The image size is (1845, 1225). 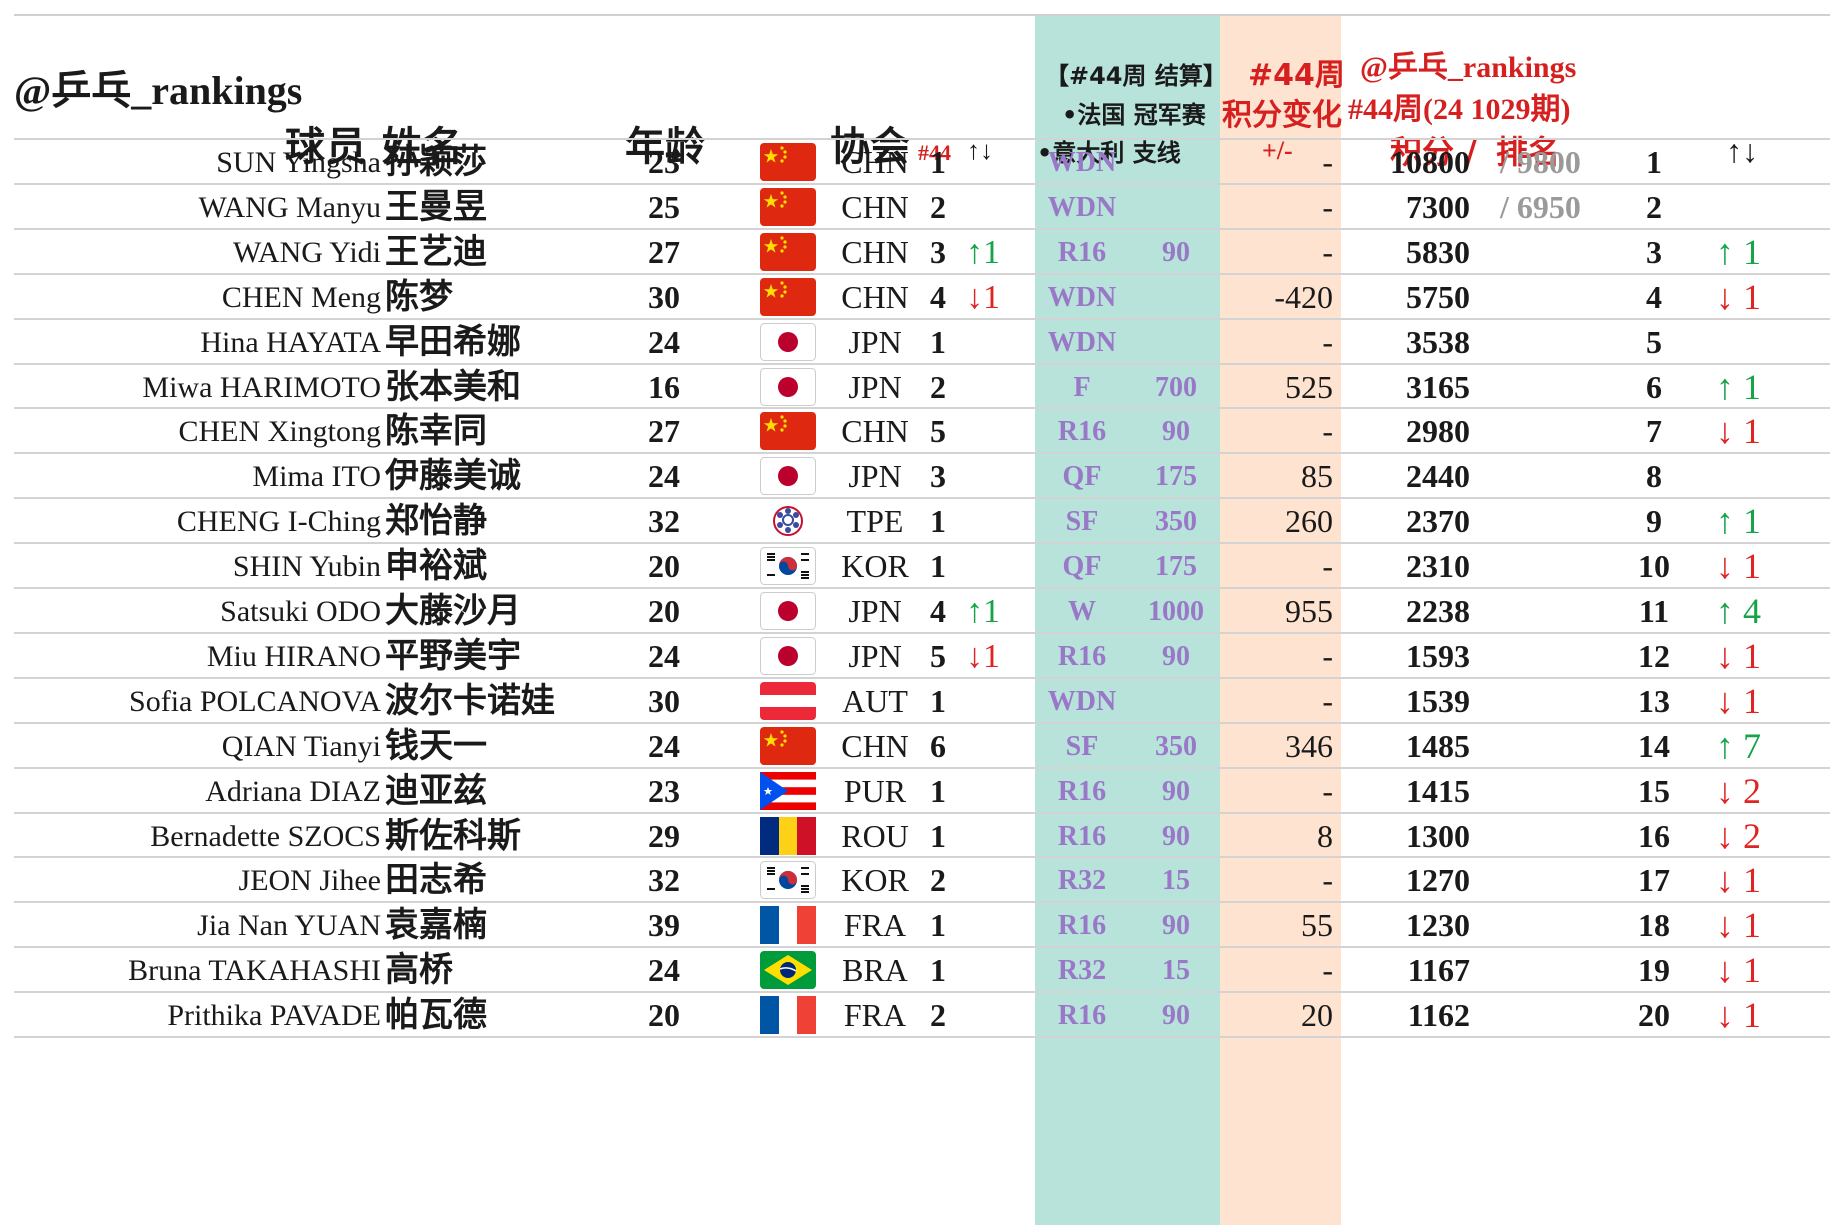 I want to click on table-row: SUN Yingsha 孙颖莎 23 CHN 1 WDN - 10800 / 9800 1, so click(x=922, y=162).